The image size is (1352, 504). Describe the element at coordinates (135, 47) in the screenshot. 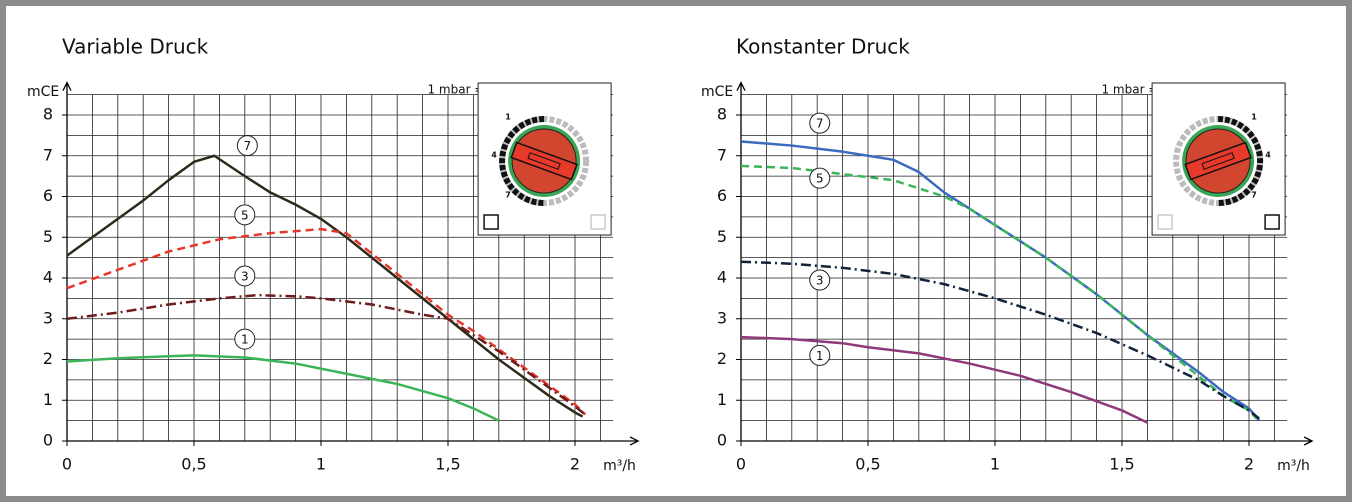

I see `chart-title: Variable Druck` at that location.